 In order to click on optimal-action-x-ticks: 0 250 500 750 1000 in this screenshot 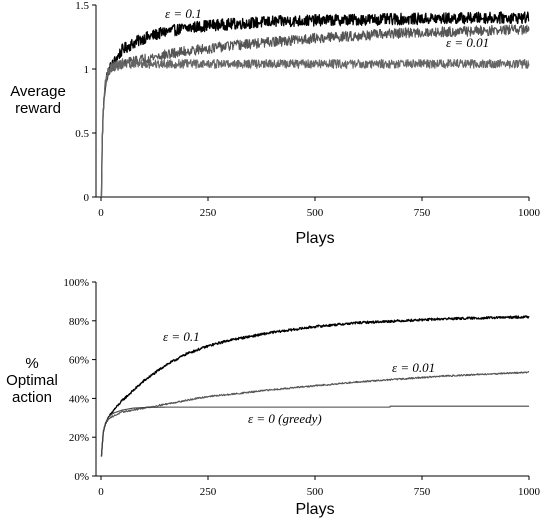, I will do `click(319, 487)`.